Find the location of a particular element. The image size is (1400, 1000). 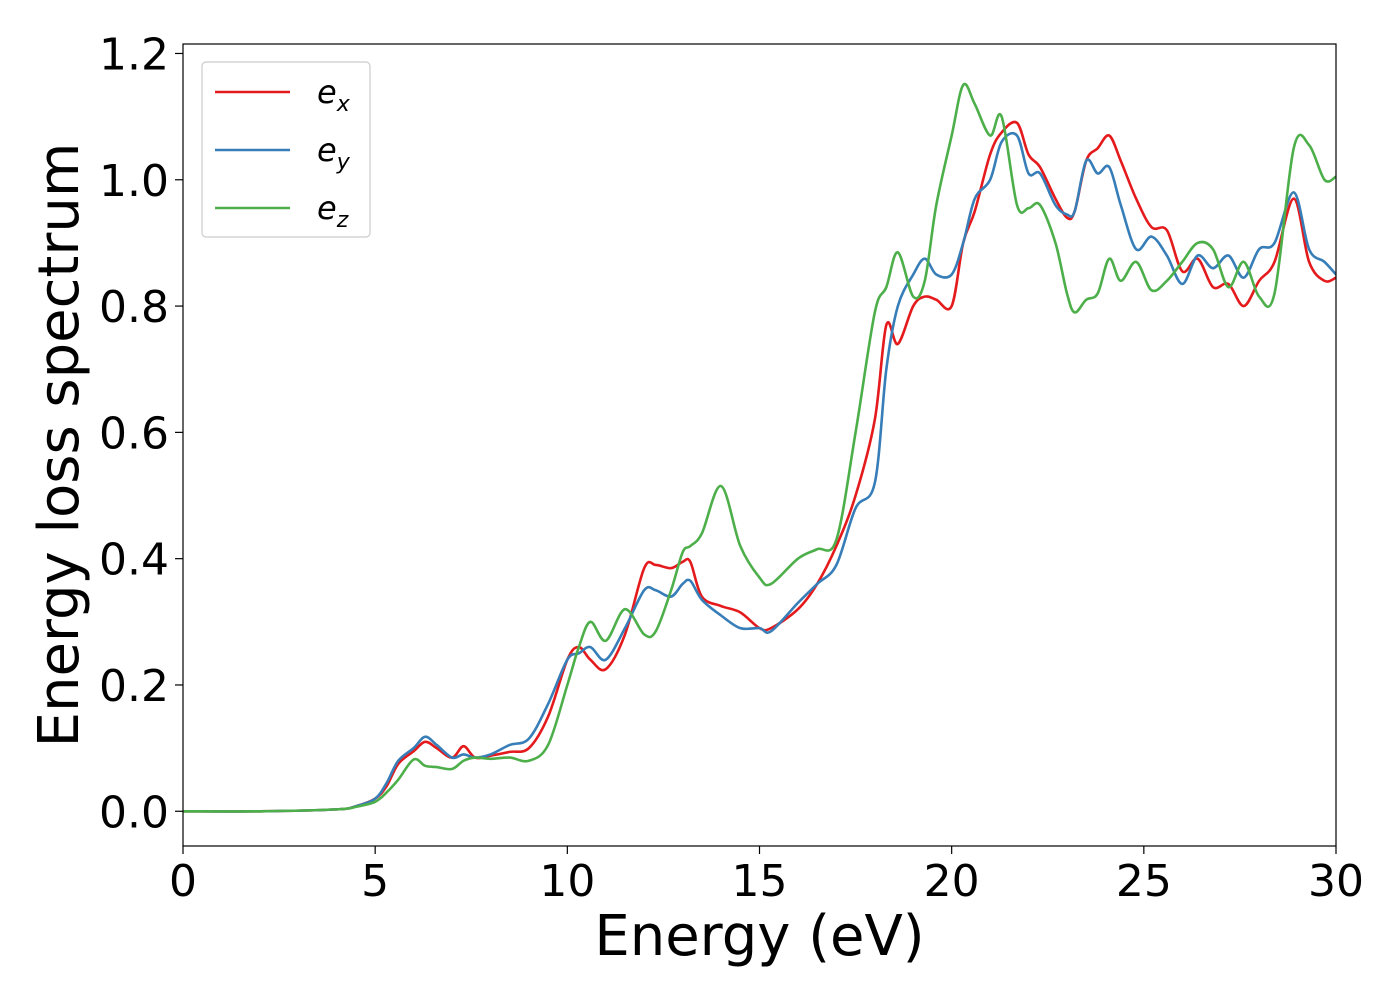

y-tick-label: 0.6 is located at coordinates (134, 433).